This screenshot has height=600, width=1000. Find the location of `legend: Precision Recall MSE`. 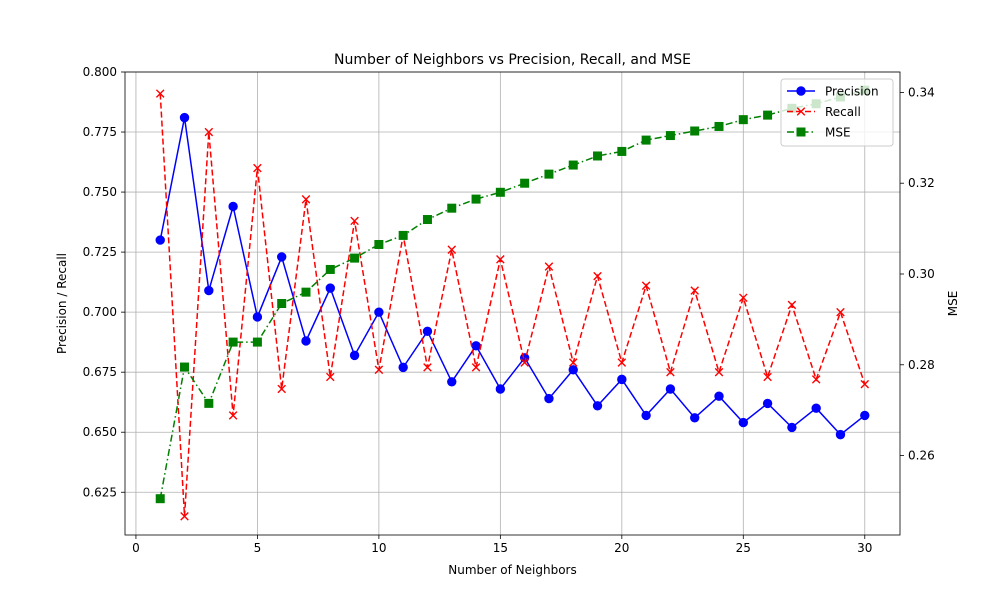

legend: Precision Recall MSE is located at coordinates (837, 112).